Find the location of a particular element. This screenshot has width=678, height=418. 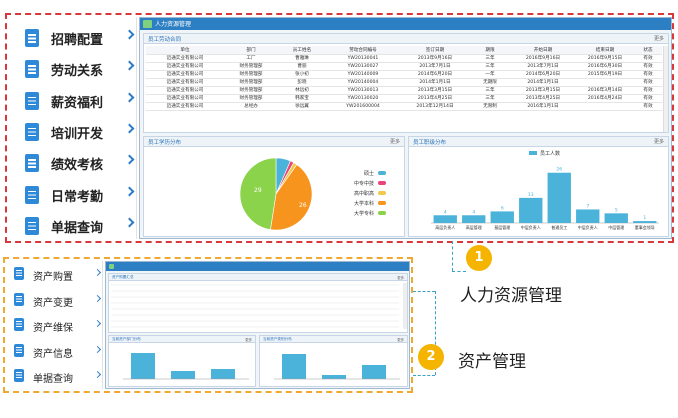

sidebar-item-0: 招聘配置 is located at coordinates (75, 38).